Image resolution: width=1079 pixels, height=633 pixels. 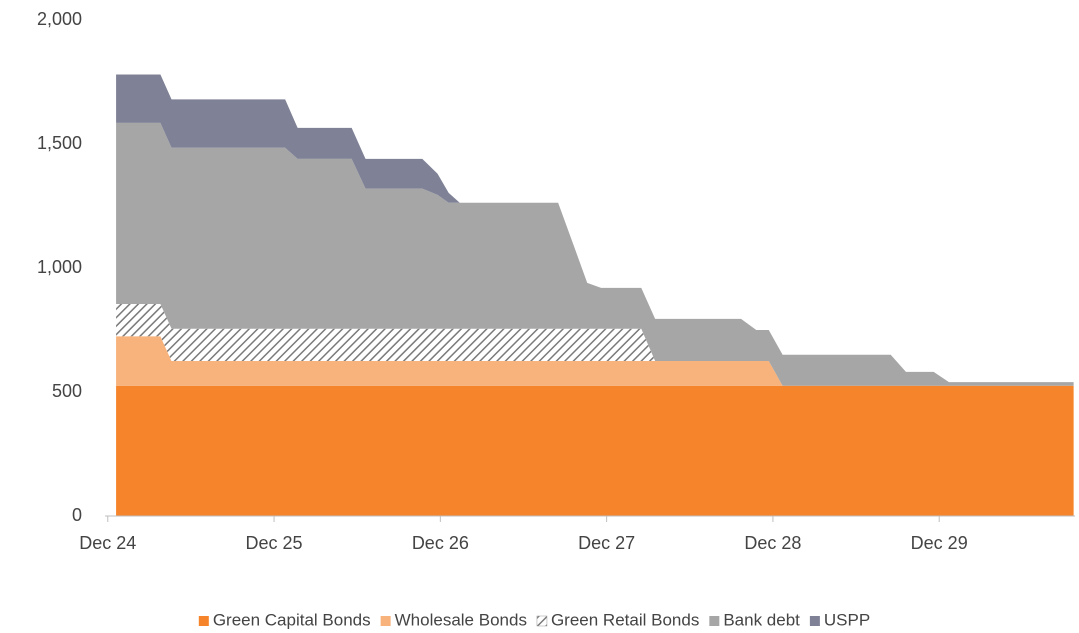 What do you see at coordinates (67, 391) in the screenshot?
I see `y-tick-label: 500` at bounding box center [67, 391].